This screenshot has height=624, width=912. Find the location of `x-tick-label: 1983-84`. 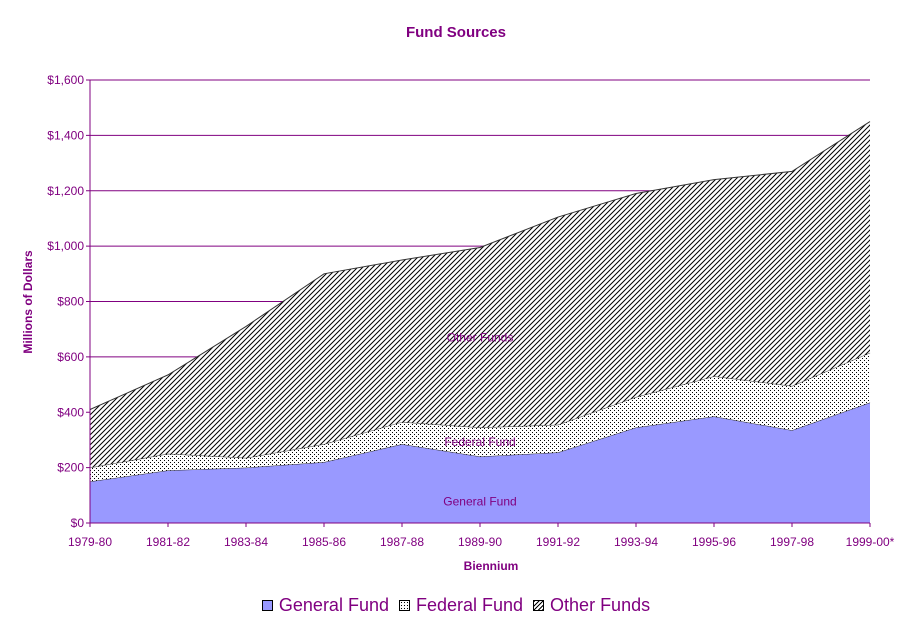

x-tick-label: 1983-84 is located at coordinates (246, 542).